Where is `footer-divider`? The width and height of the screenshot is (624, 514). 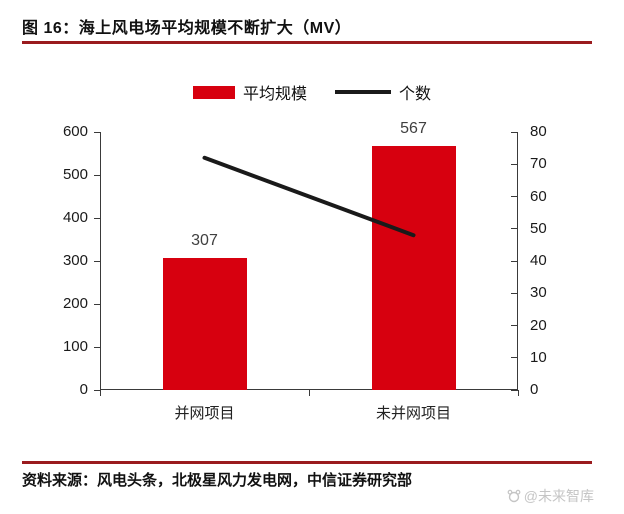 footer-divider is located at coordinates (307, 462).